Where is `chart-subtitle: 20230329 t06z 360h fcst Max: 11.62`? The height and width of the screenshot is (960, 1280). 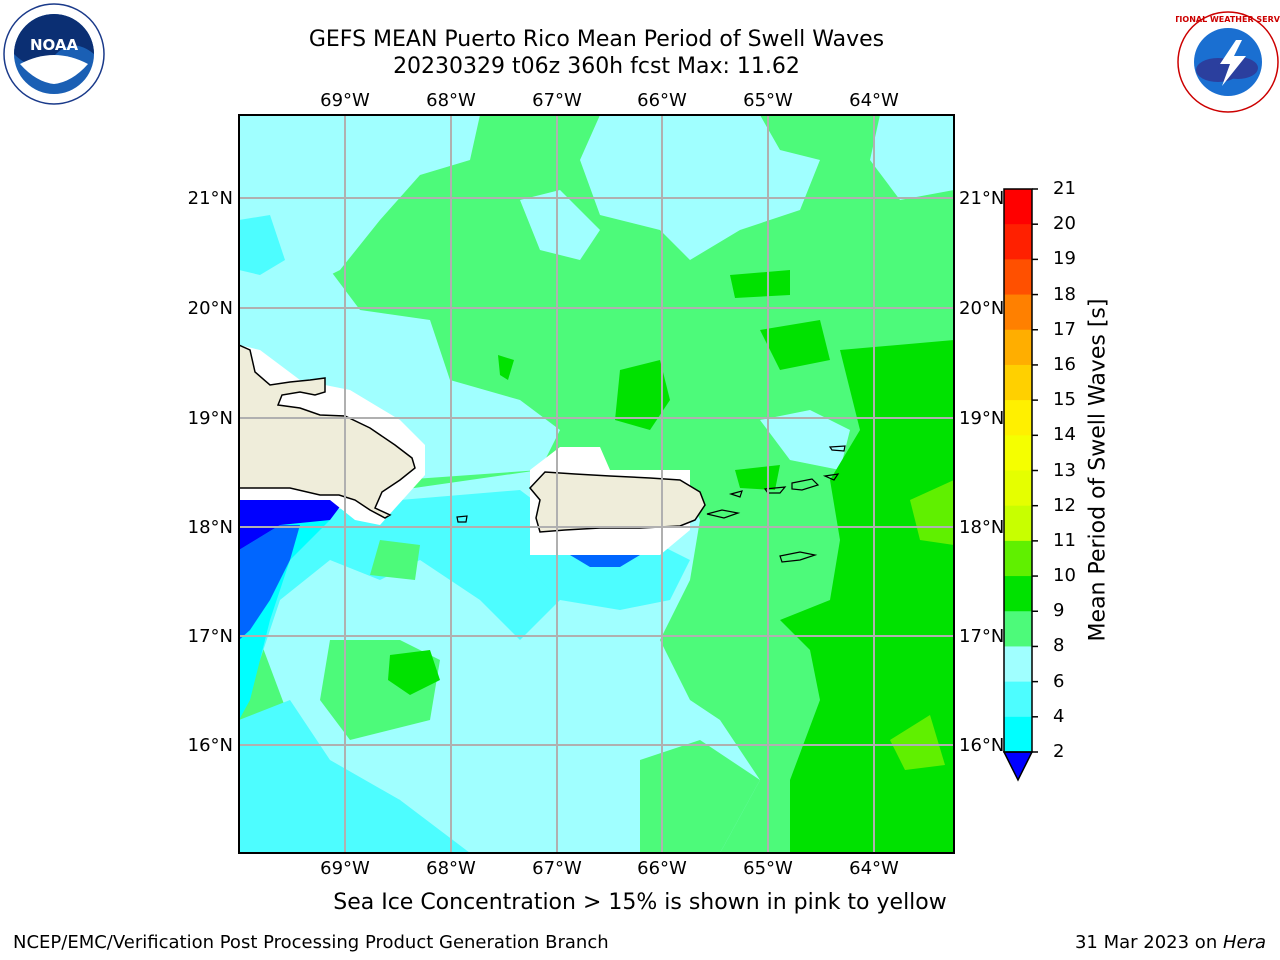 chart-subtitle: 20230329 t06z 360h fcst Max: 11.62 is located at coordinates (596, 66).